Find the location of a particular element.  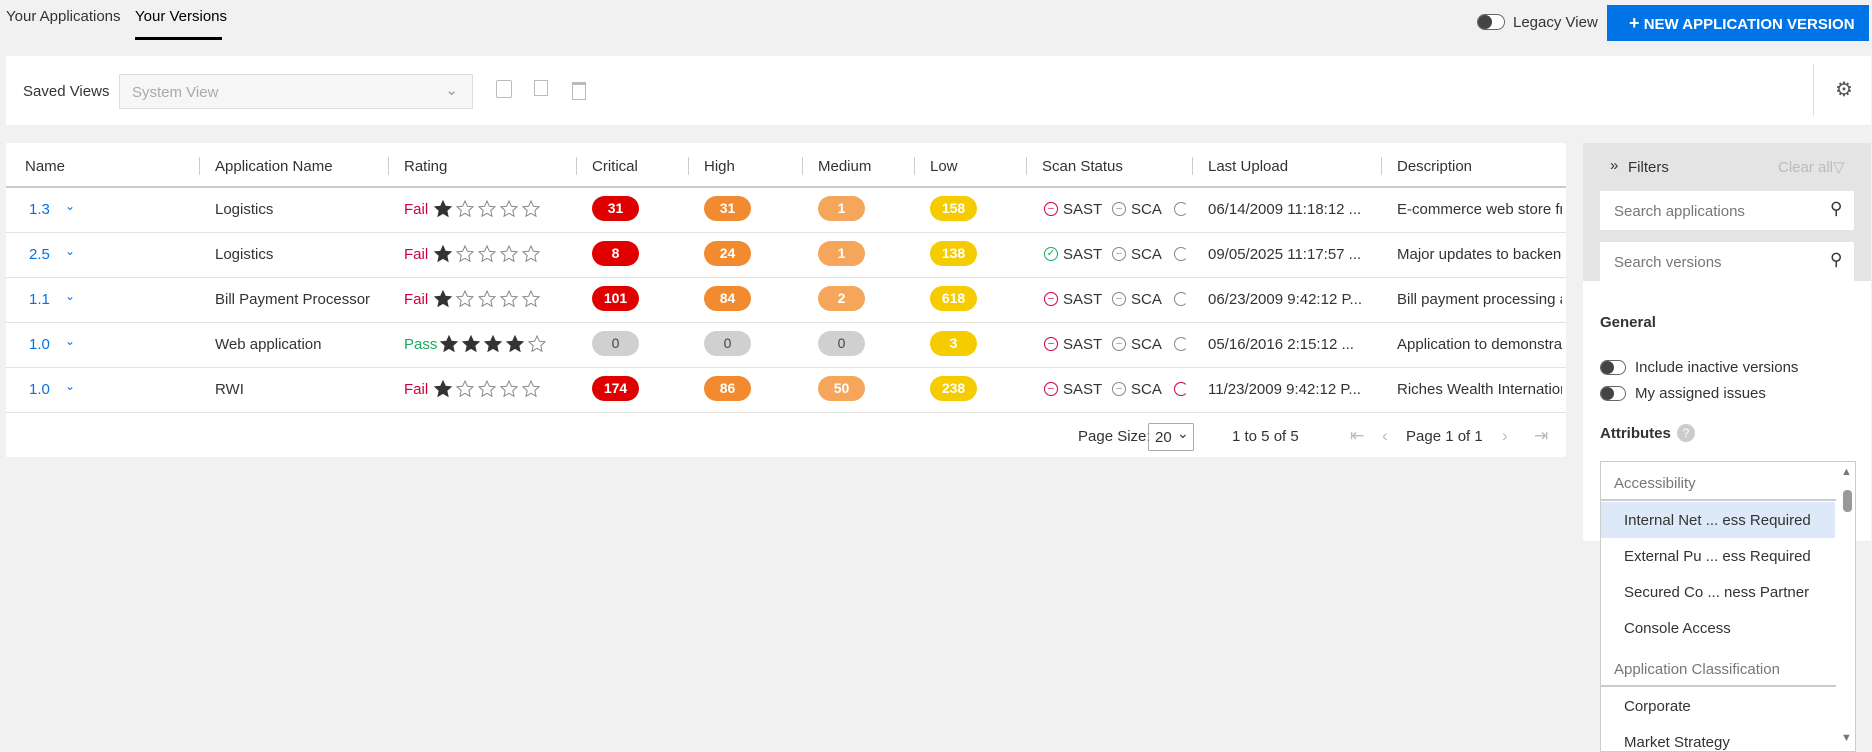

severity-count: 31 is located at coordinates (615, 208).